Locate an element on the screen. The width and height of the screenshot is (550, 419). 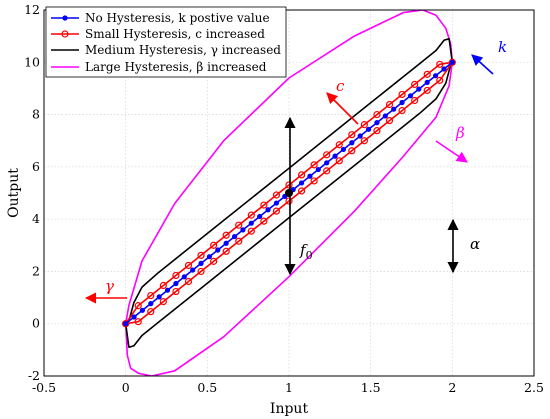
legend-marker-red is located at coordinates (65, 34).